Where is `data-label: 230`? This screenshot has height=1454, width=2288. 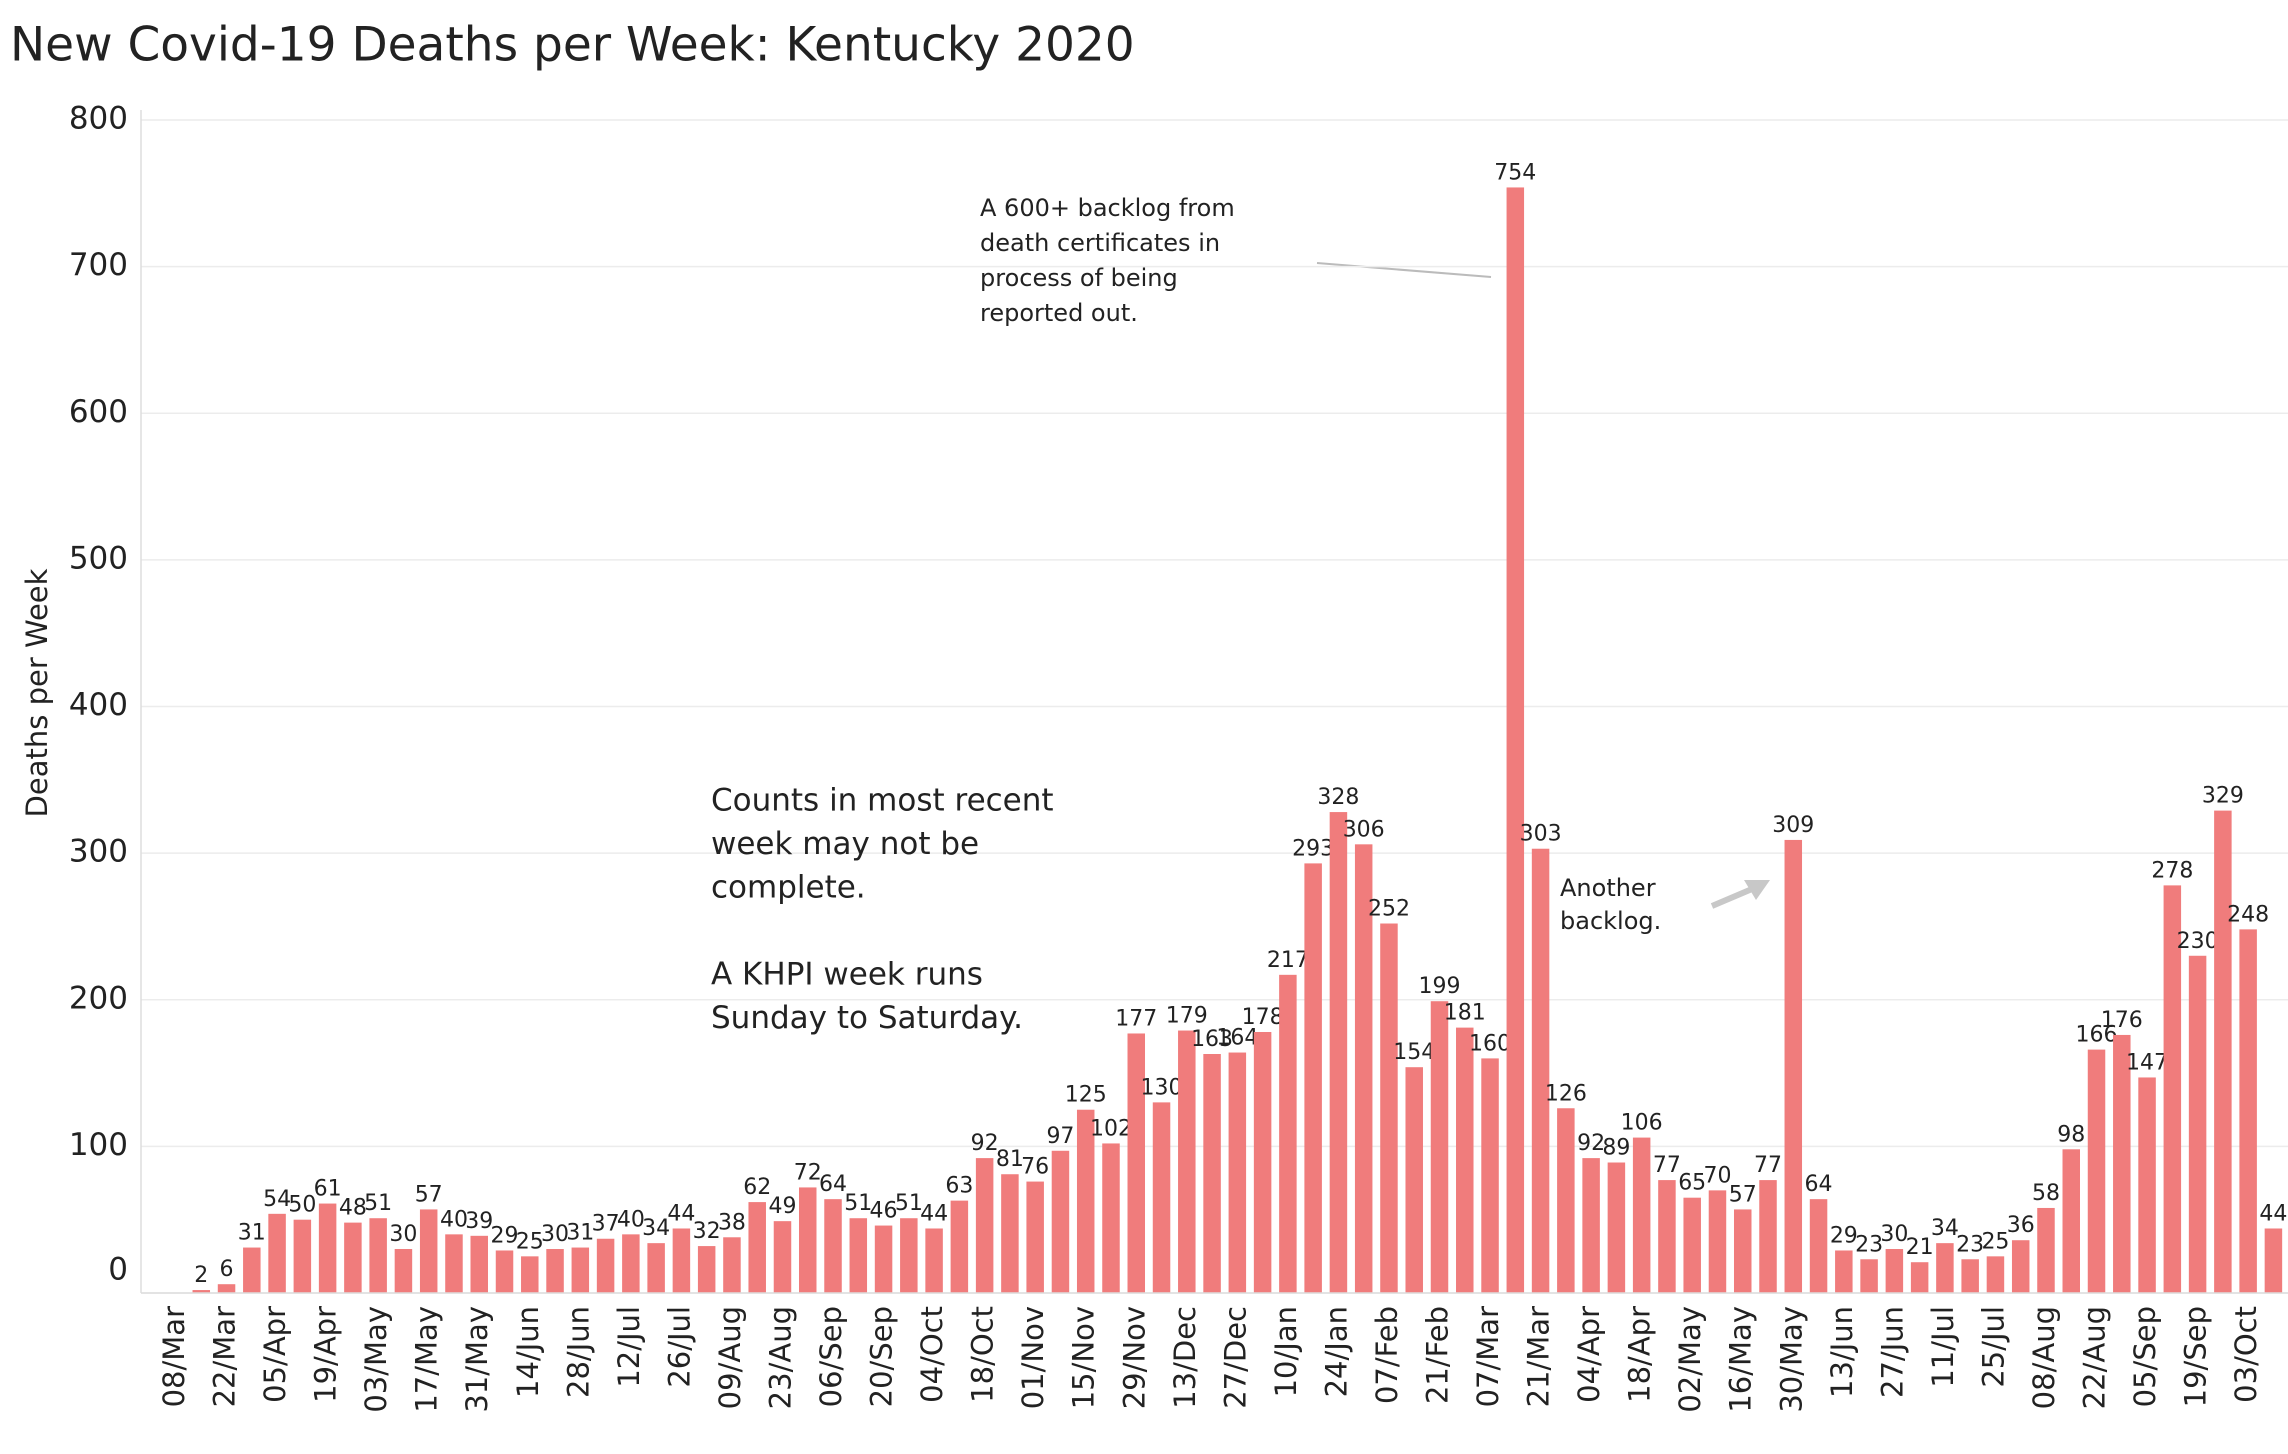 data-label: 230 is located at coordinates (2198, 941).